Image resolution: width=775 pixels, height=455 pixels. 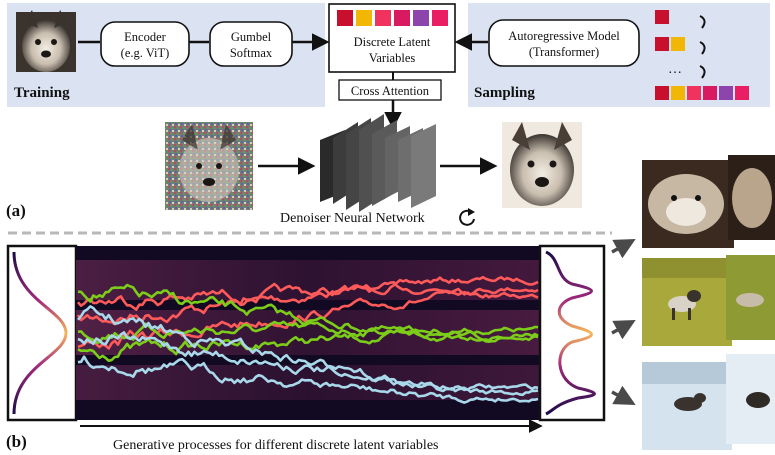 I want to click on output-group-husky-in-snow, so click(x=708, y=402).